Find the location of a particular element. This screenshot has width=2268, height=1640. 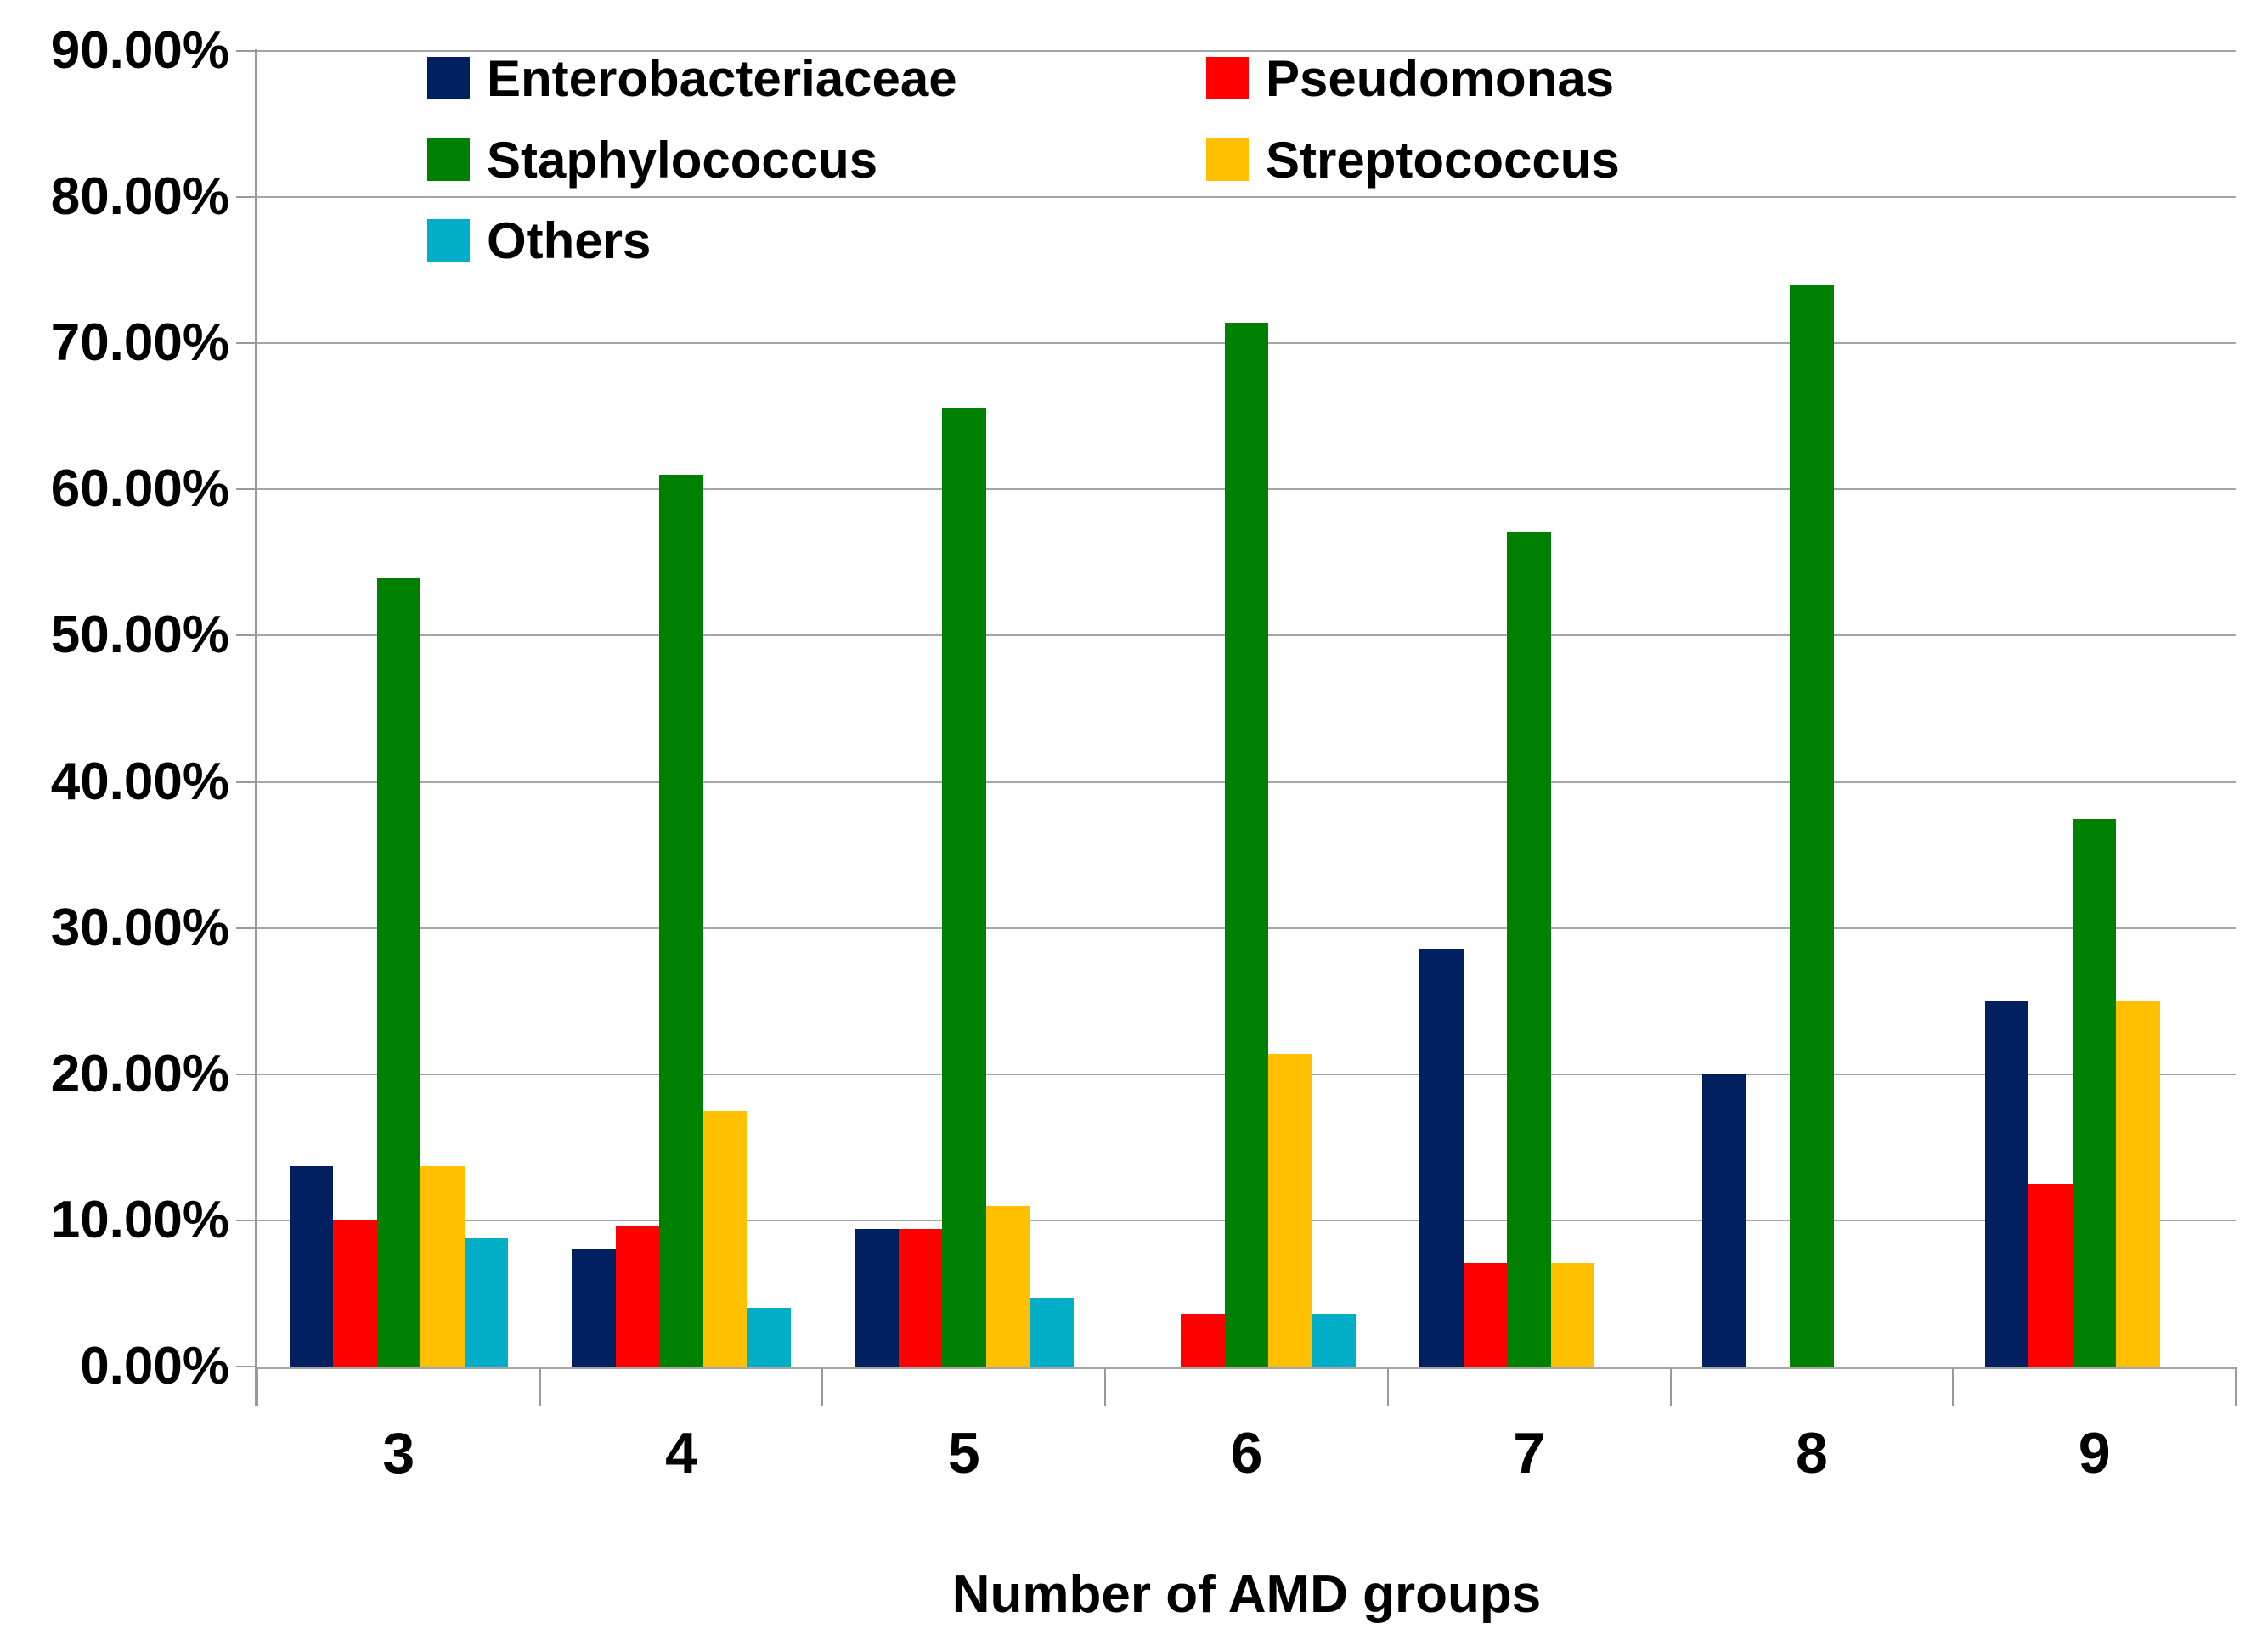

x-tick-label-4: 4 is located at coordinates (681, 1453).